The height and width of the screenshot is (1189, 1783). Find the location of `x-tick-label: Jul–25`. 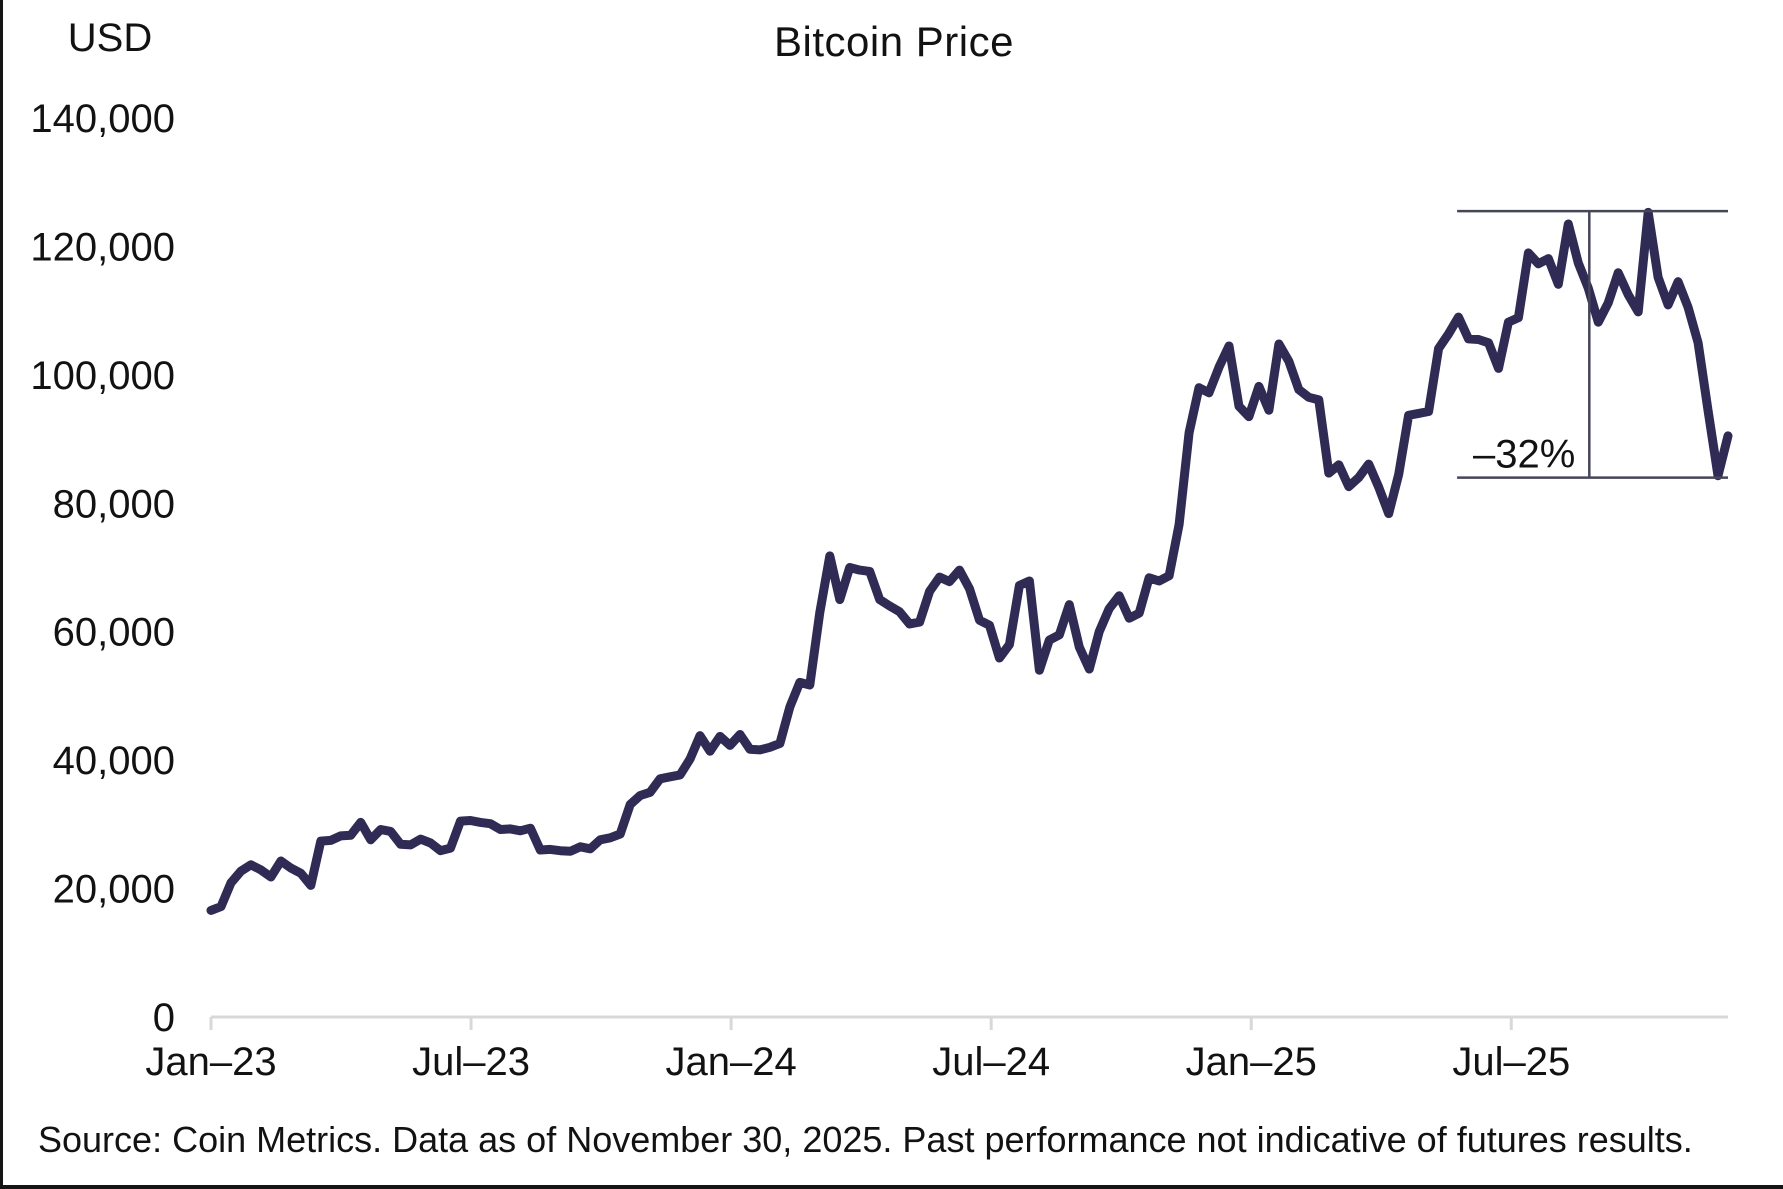

x-tick-label: Jul–25 is located at coordinates (1511, 1062).